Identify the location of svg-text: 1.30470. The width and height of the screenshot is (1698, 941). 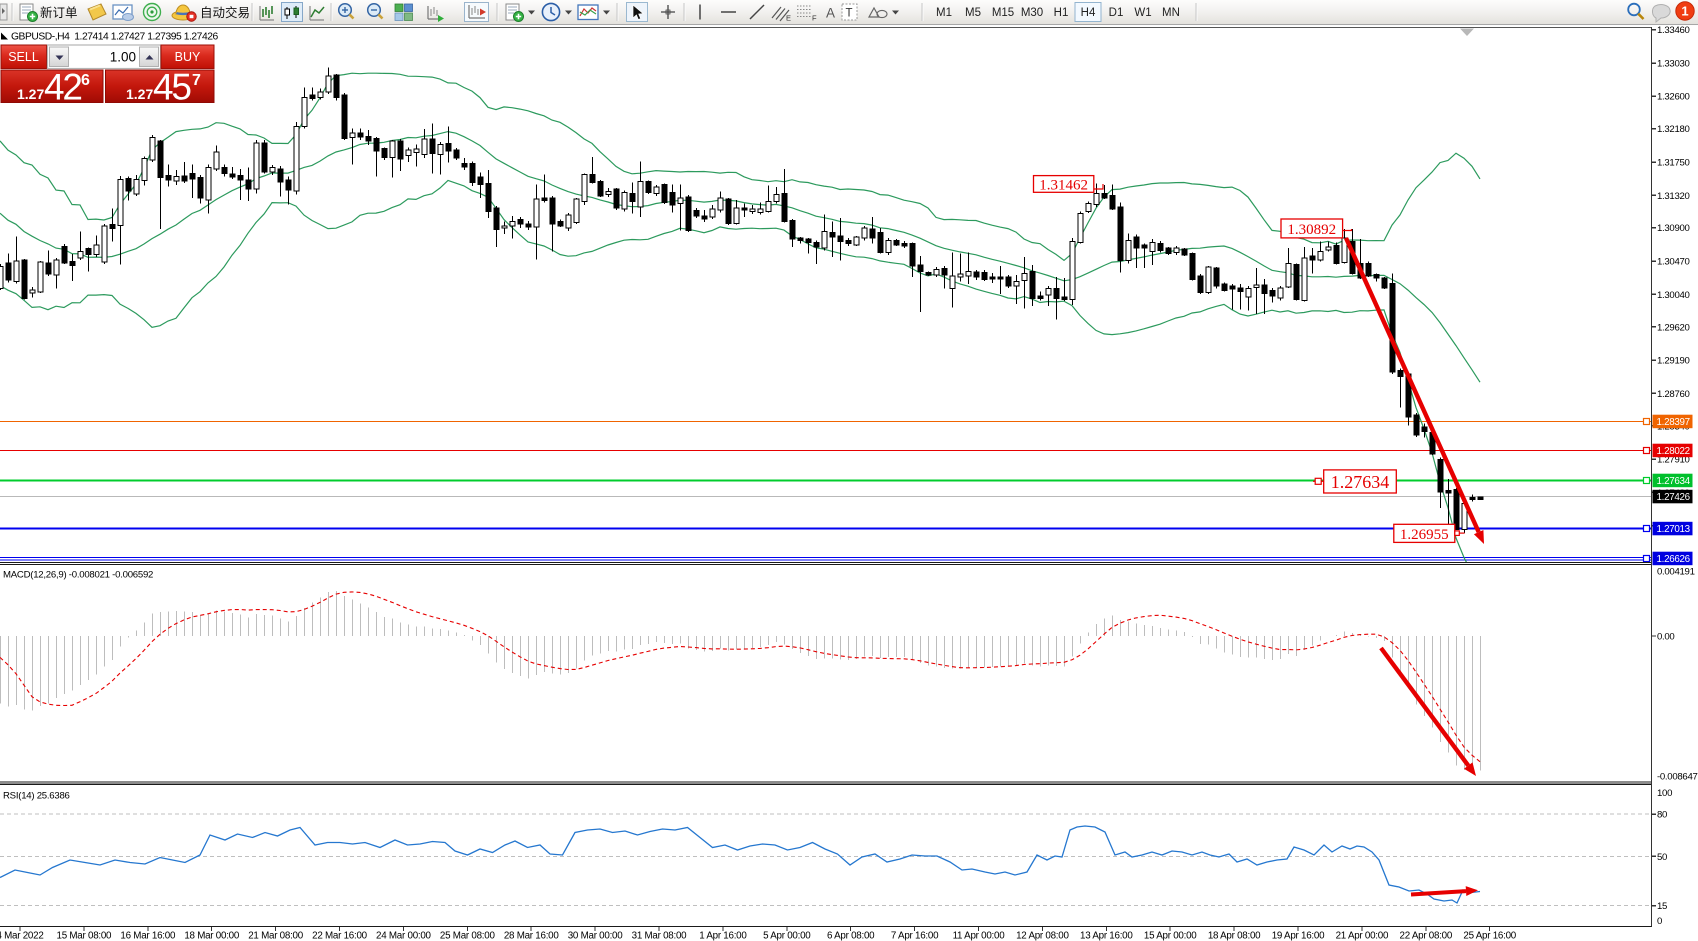
(1673, 262).